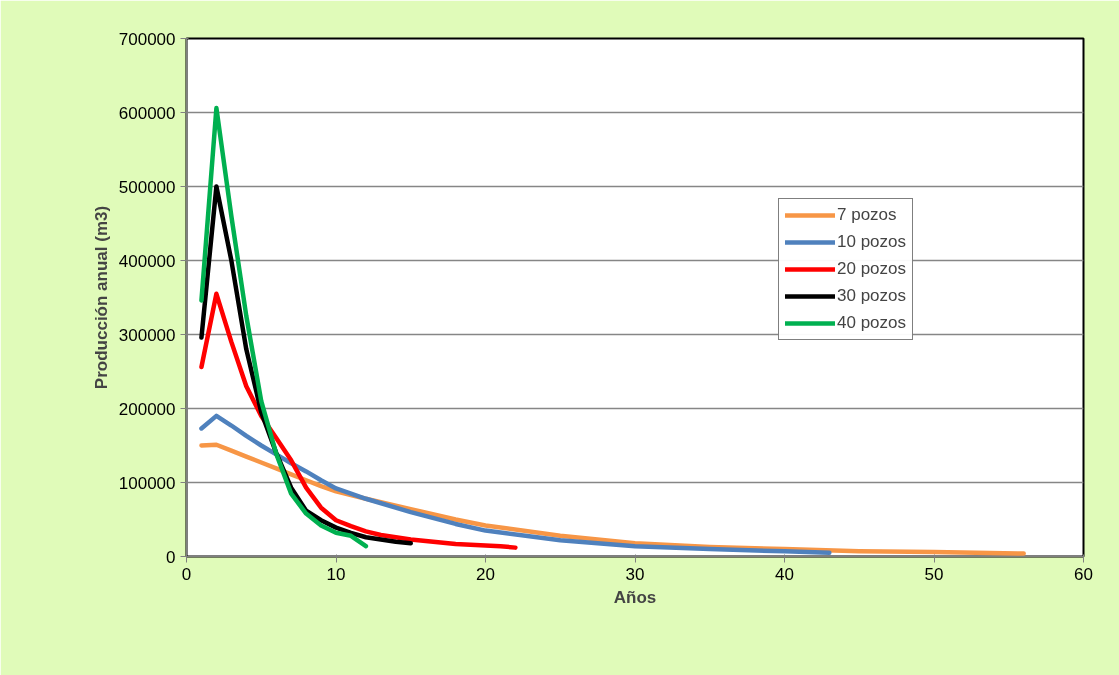 This screenshot has height=675, width=1119. What do you see at coordinates (147, 261) in the screenshot?
I see `y-tick-label: 400000` at bounding box center [147, 261].